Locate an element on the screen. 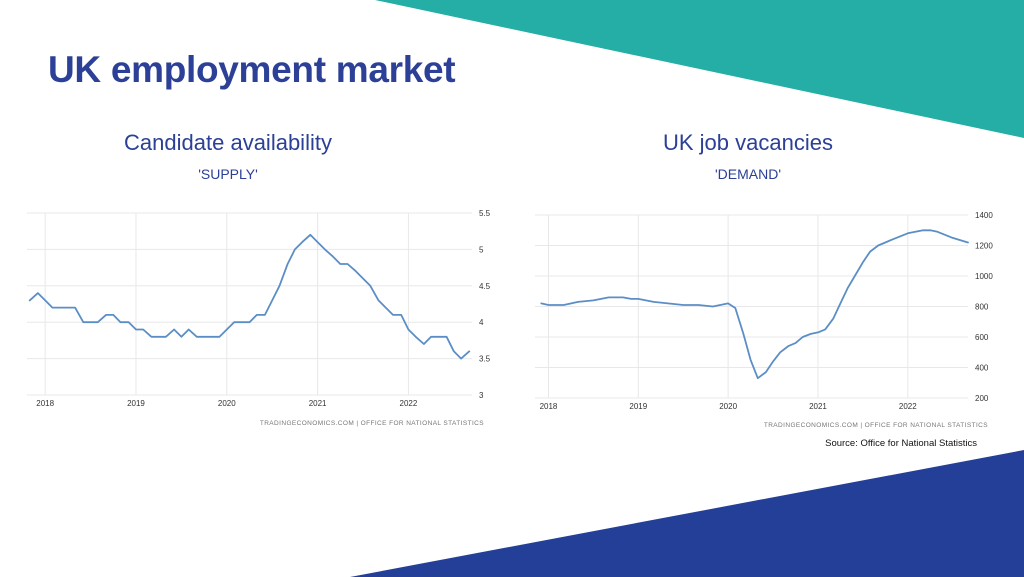  supply-x-tick-label: 2019 is located at coordinates (136, 403).